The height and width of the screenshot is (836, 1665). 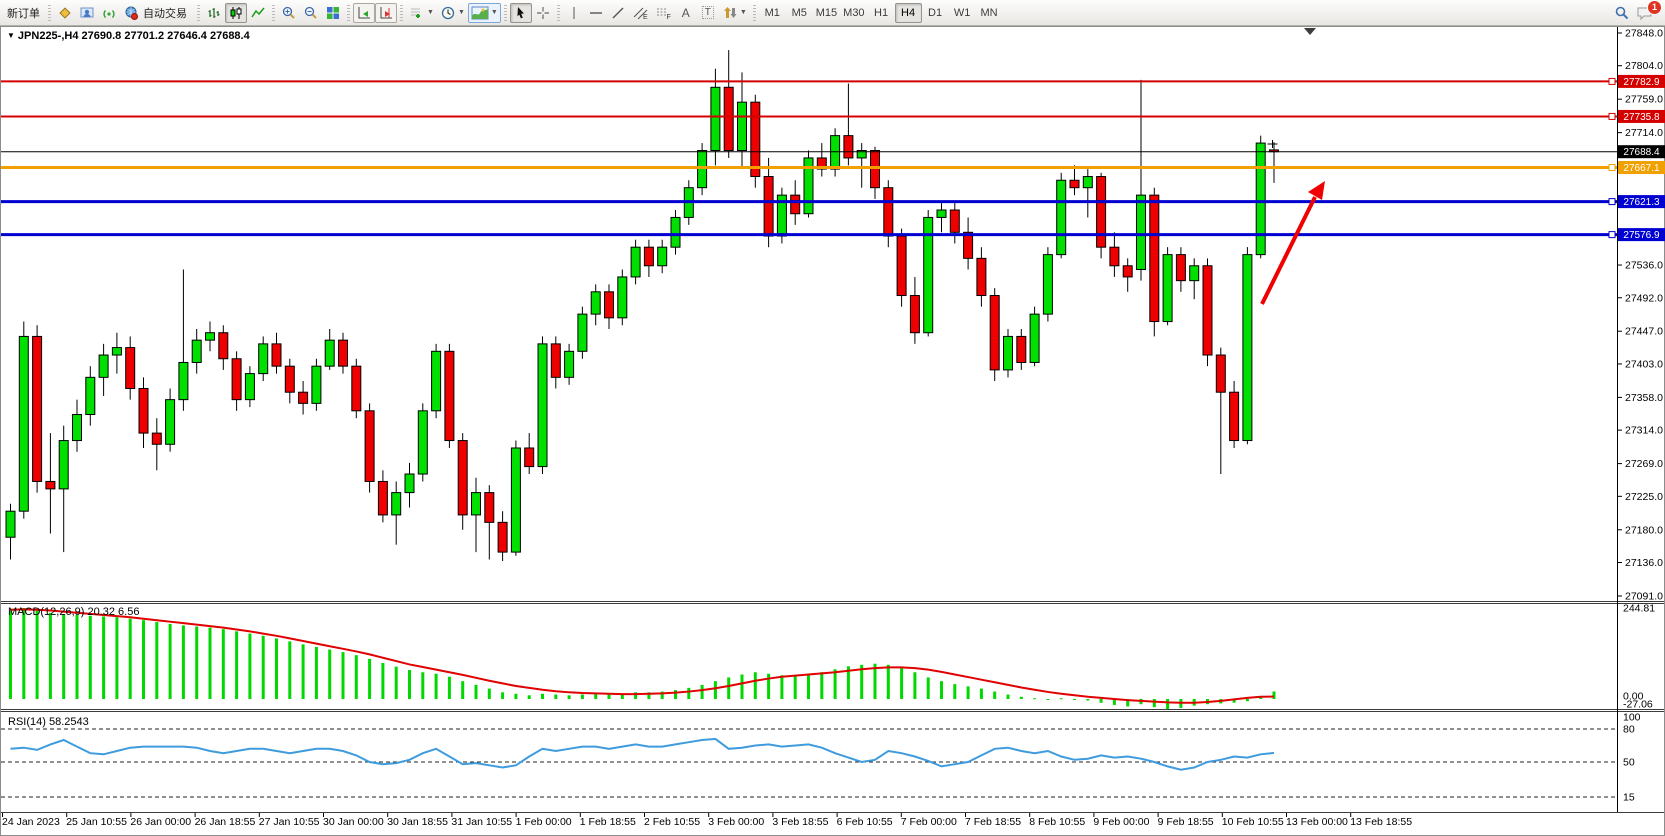 I want to click on horizontal-line-button, so click(x=596, y=13).